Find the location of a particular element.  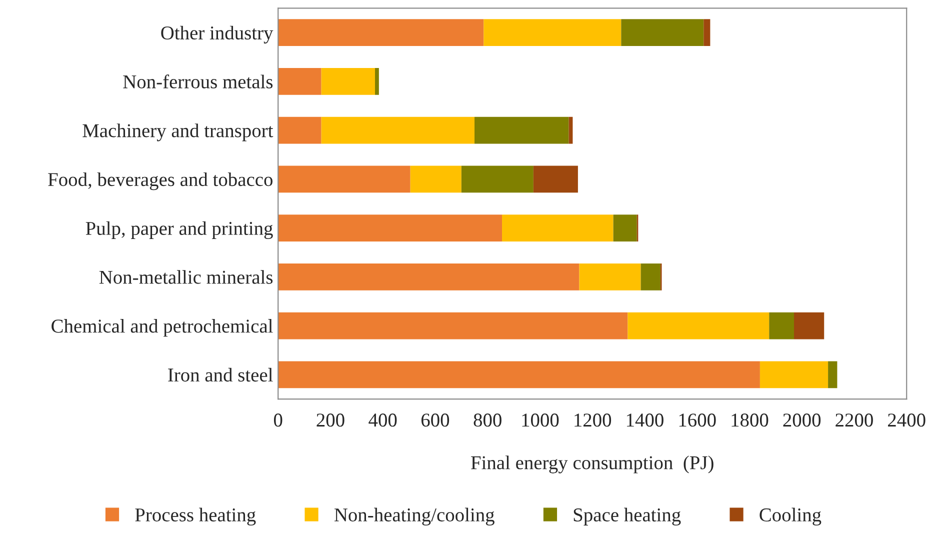

y-tick-label: Non-metallic minerals is located at coordinates (186, 277).